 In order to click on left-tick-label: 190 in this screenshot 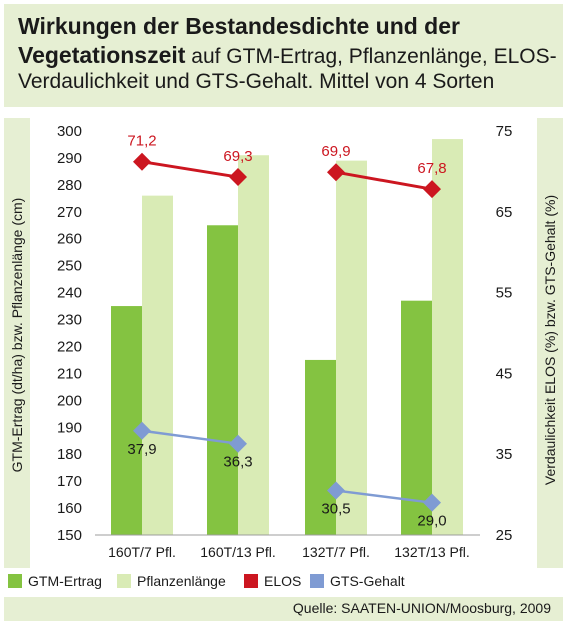, I will do `click(69, 427)`.